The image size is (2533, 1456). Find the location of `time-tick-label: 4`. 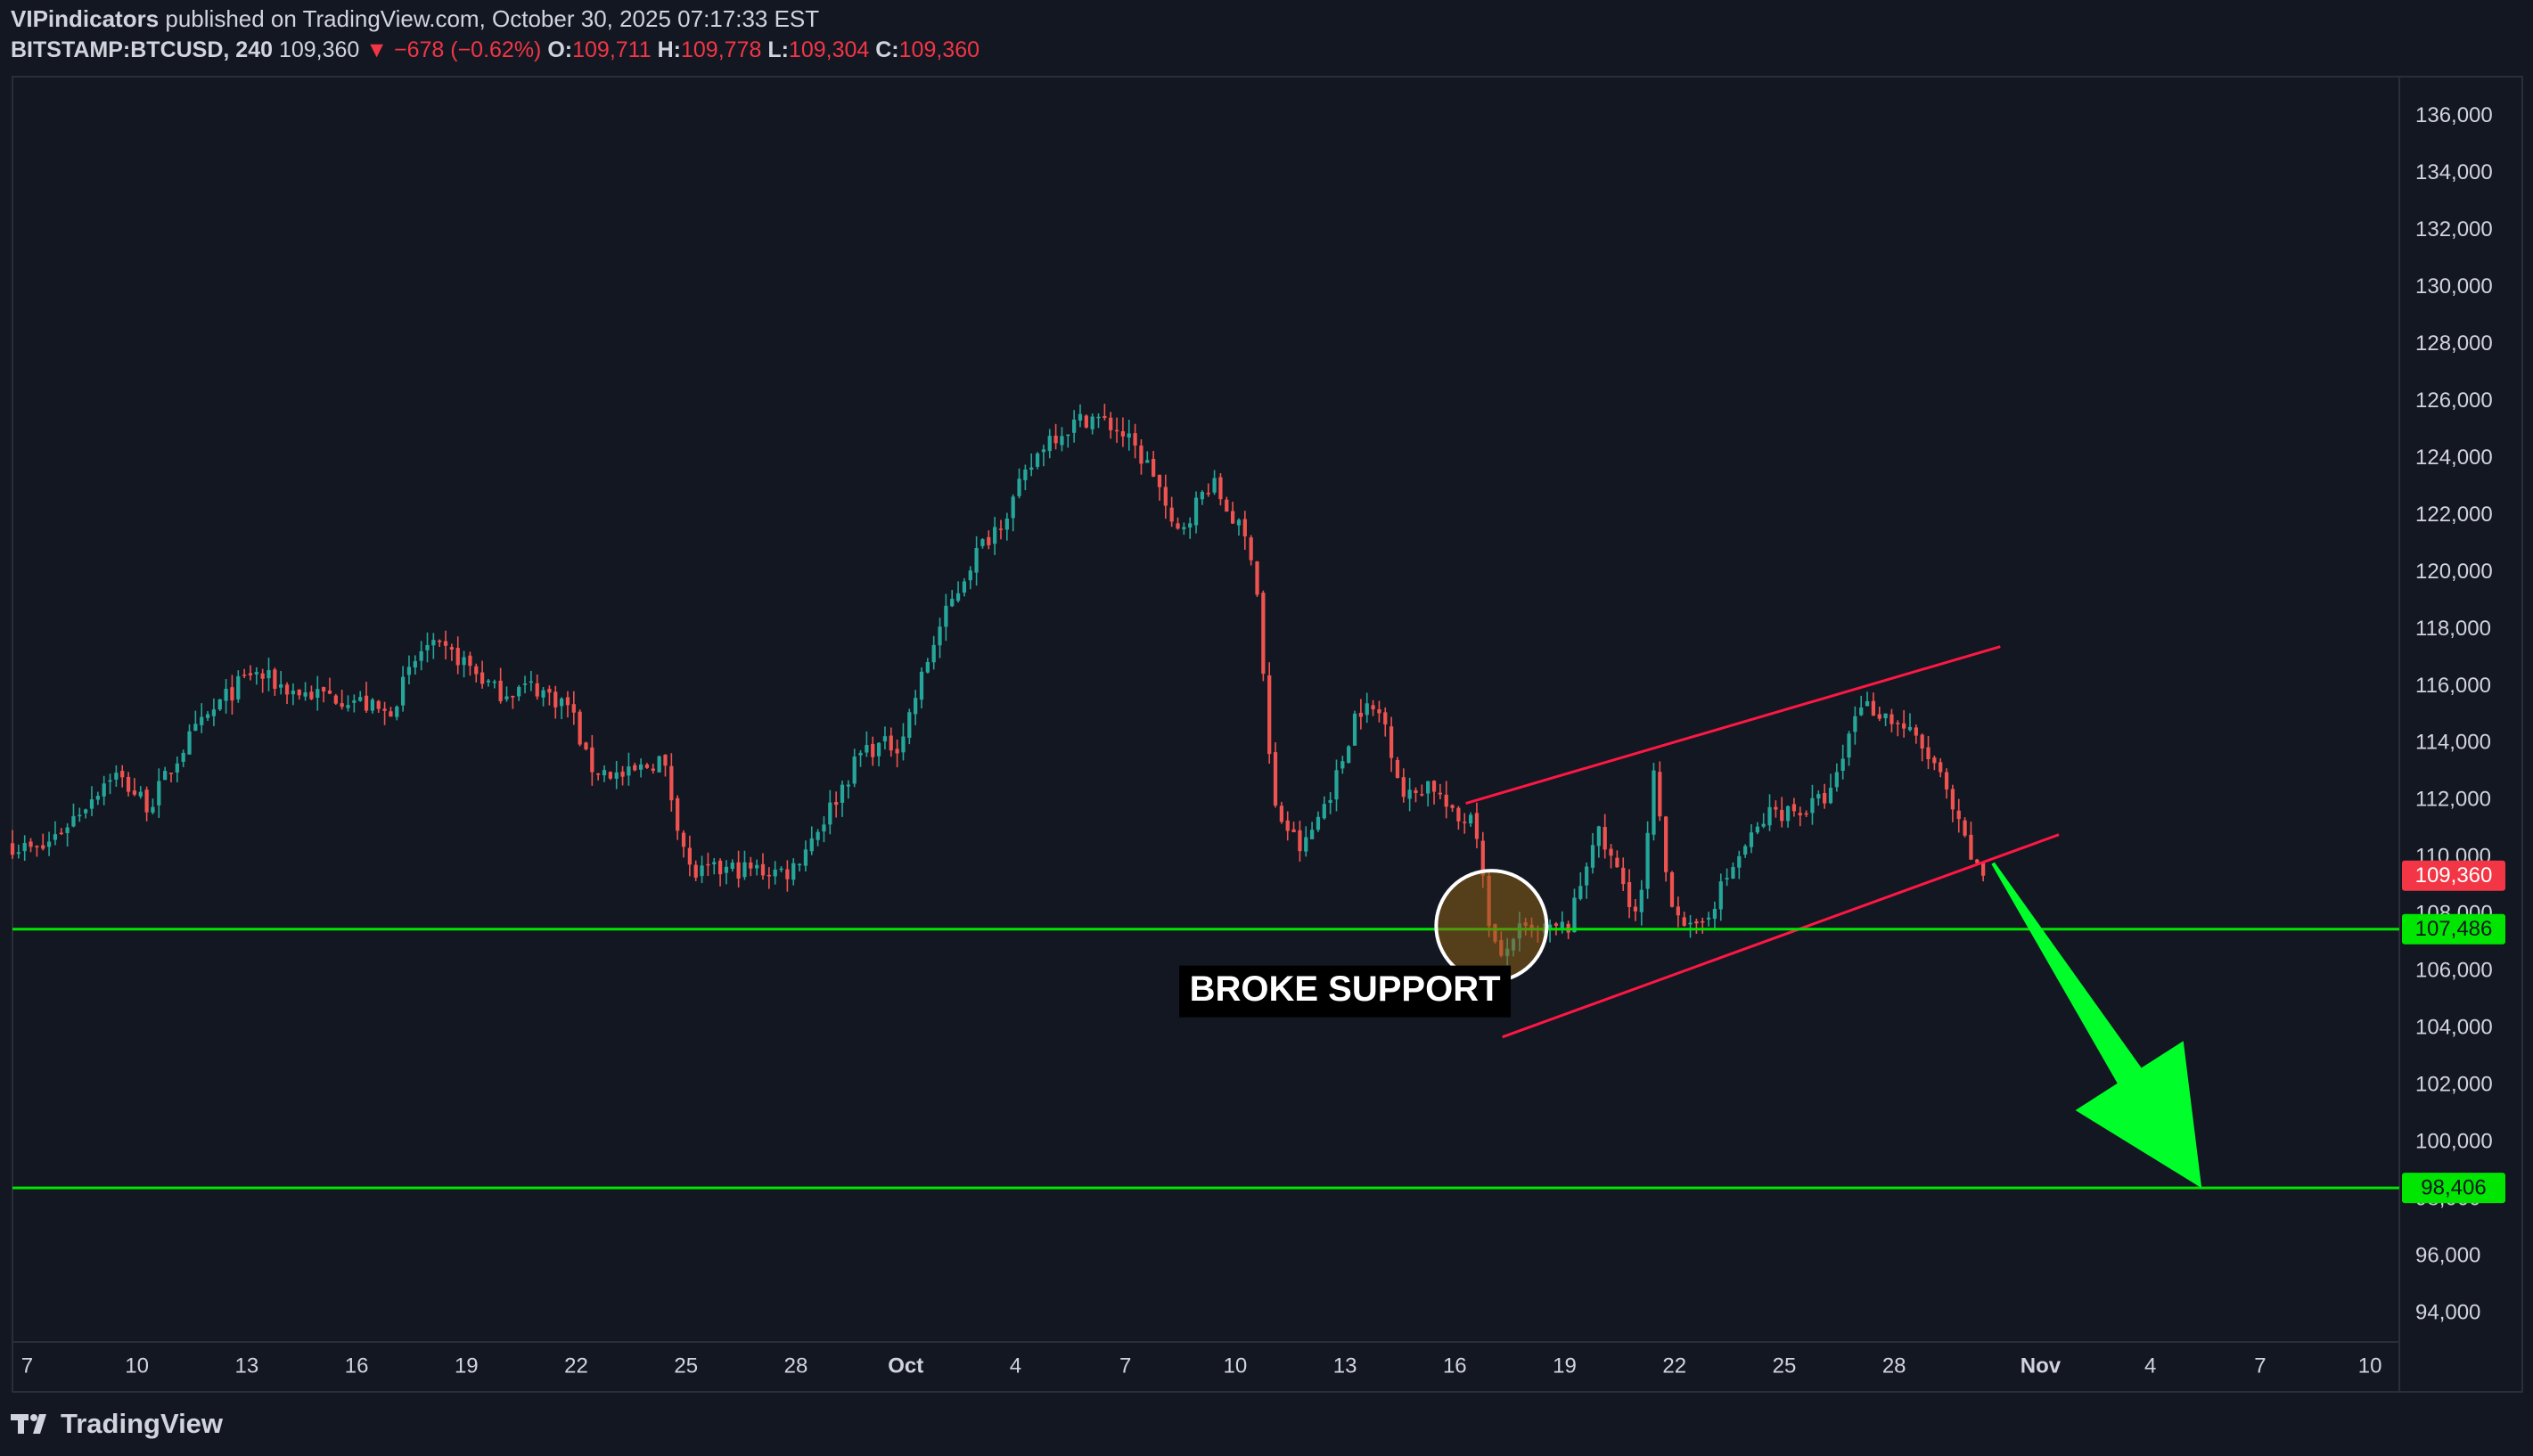

time-tick-label: 4 is located at coordinates (1015, 1366).